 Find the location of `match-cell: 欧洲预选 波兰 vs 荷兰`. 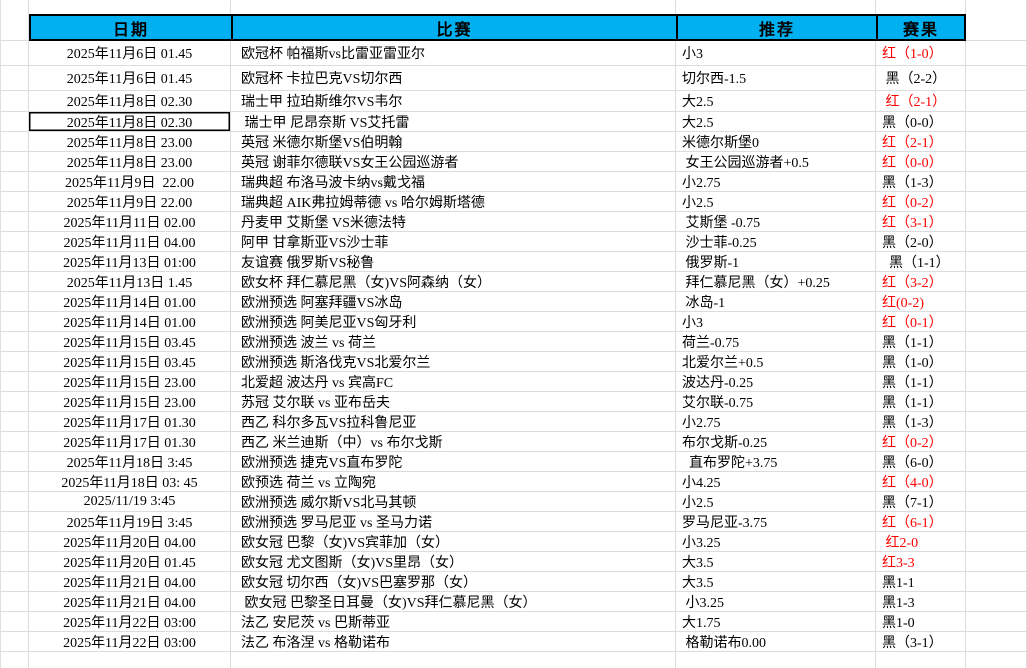

match-cell: 欧洲预选 波兰 vs 荷兰 is located at coordinates (453, 342).